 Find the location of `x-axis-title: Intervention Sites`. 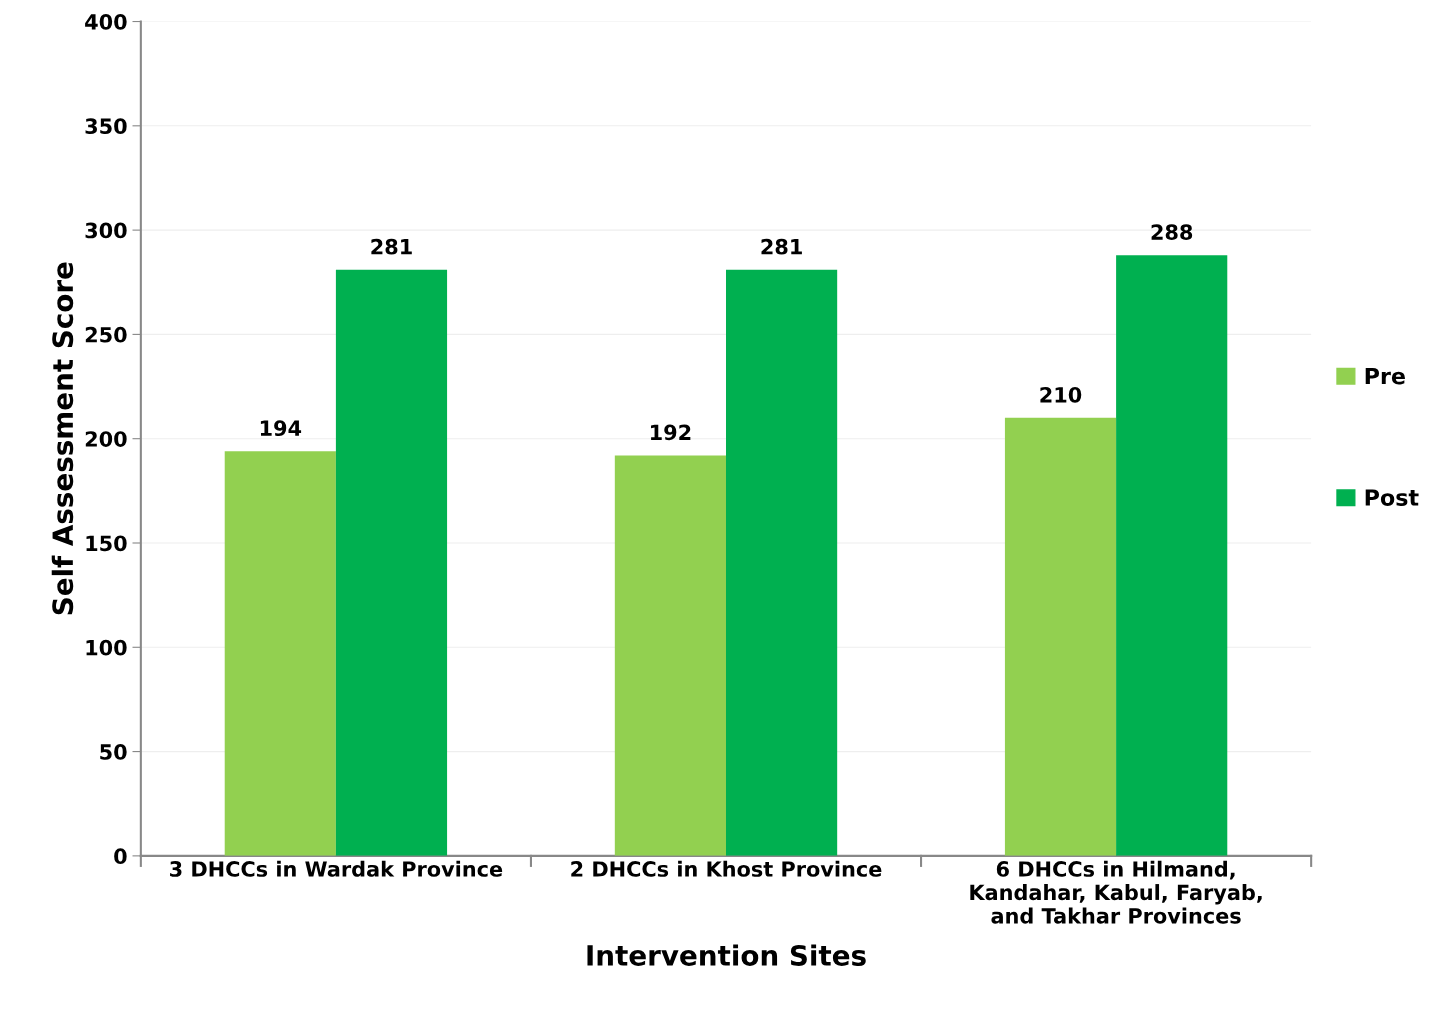

x-axis-title: Intervention Sites is located at coordinates (726, 955).